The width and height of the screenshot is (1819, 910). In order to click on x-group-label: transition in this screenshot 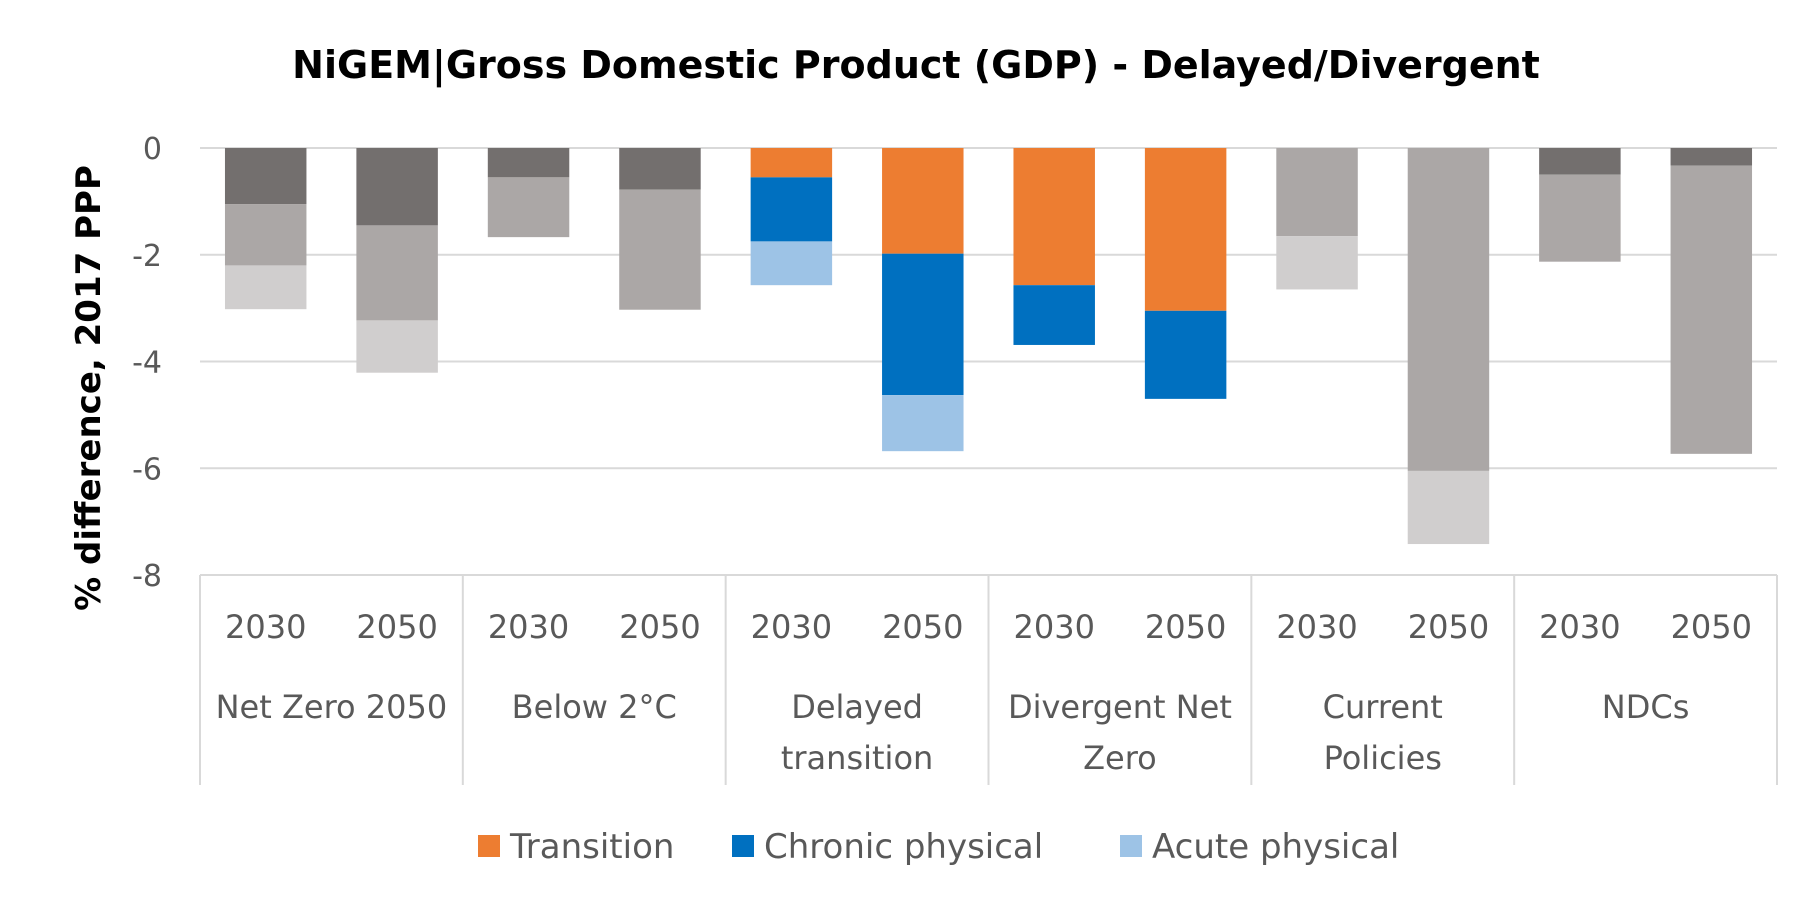, I will do `click(857, 758)`.